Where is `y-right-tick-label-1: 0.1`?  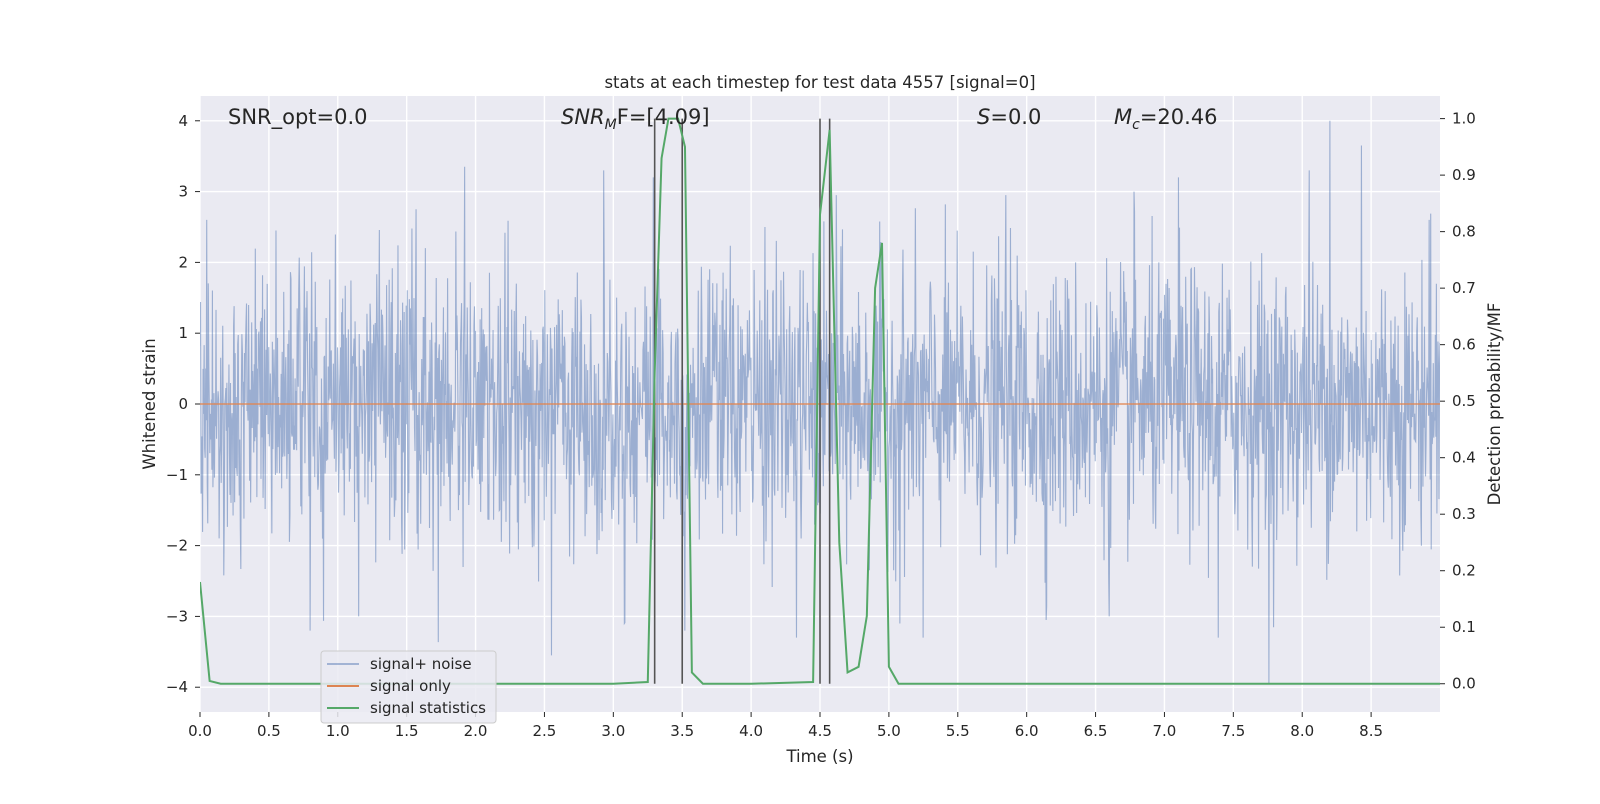 y-right-tick-label-1: 0.1 is located at coordinates (1464, 627).